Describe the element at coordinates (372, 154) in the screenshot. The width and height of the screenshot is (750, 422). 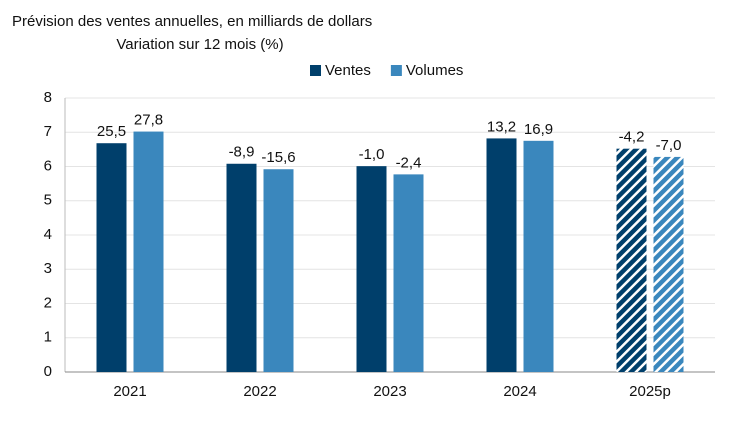
I see `value-label: -1,0` at that location.